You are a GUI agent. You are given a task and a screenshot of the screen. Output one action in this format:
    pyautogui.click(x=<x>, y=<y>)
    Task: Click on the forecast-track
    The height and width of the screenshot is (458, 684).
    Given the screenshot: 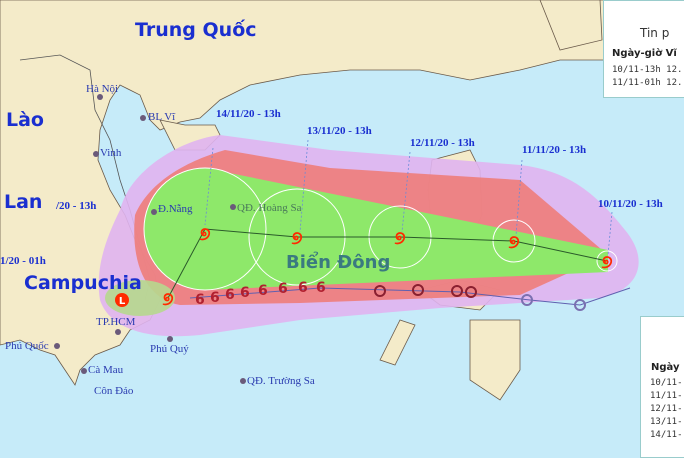 What is the action you would take?
    pyautogui.click(x=387, y=263)
    